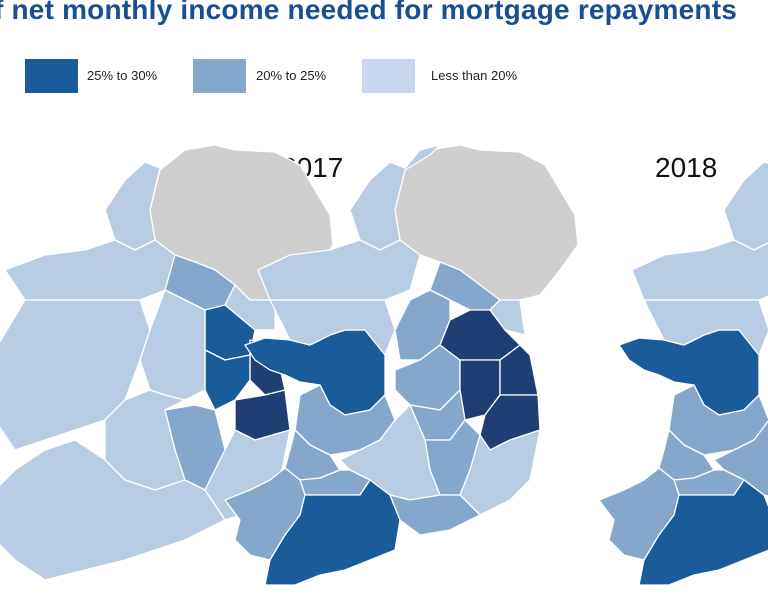 The image size is (768, 609). Describe the element at coordinates (686, 167) in the screenshot. I see `map-year-2018: 2018` at that location.